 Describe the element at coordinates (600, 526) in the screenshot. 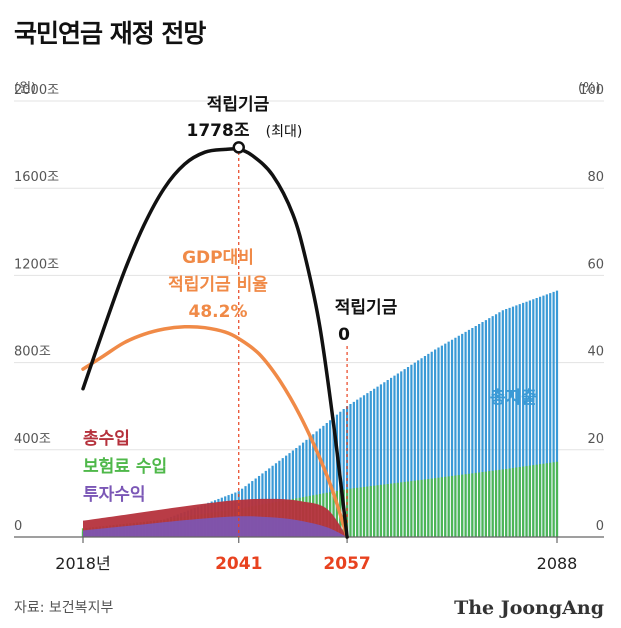

I see `right-axis-tick-label: 0` at that location.